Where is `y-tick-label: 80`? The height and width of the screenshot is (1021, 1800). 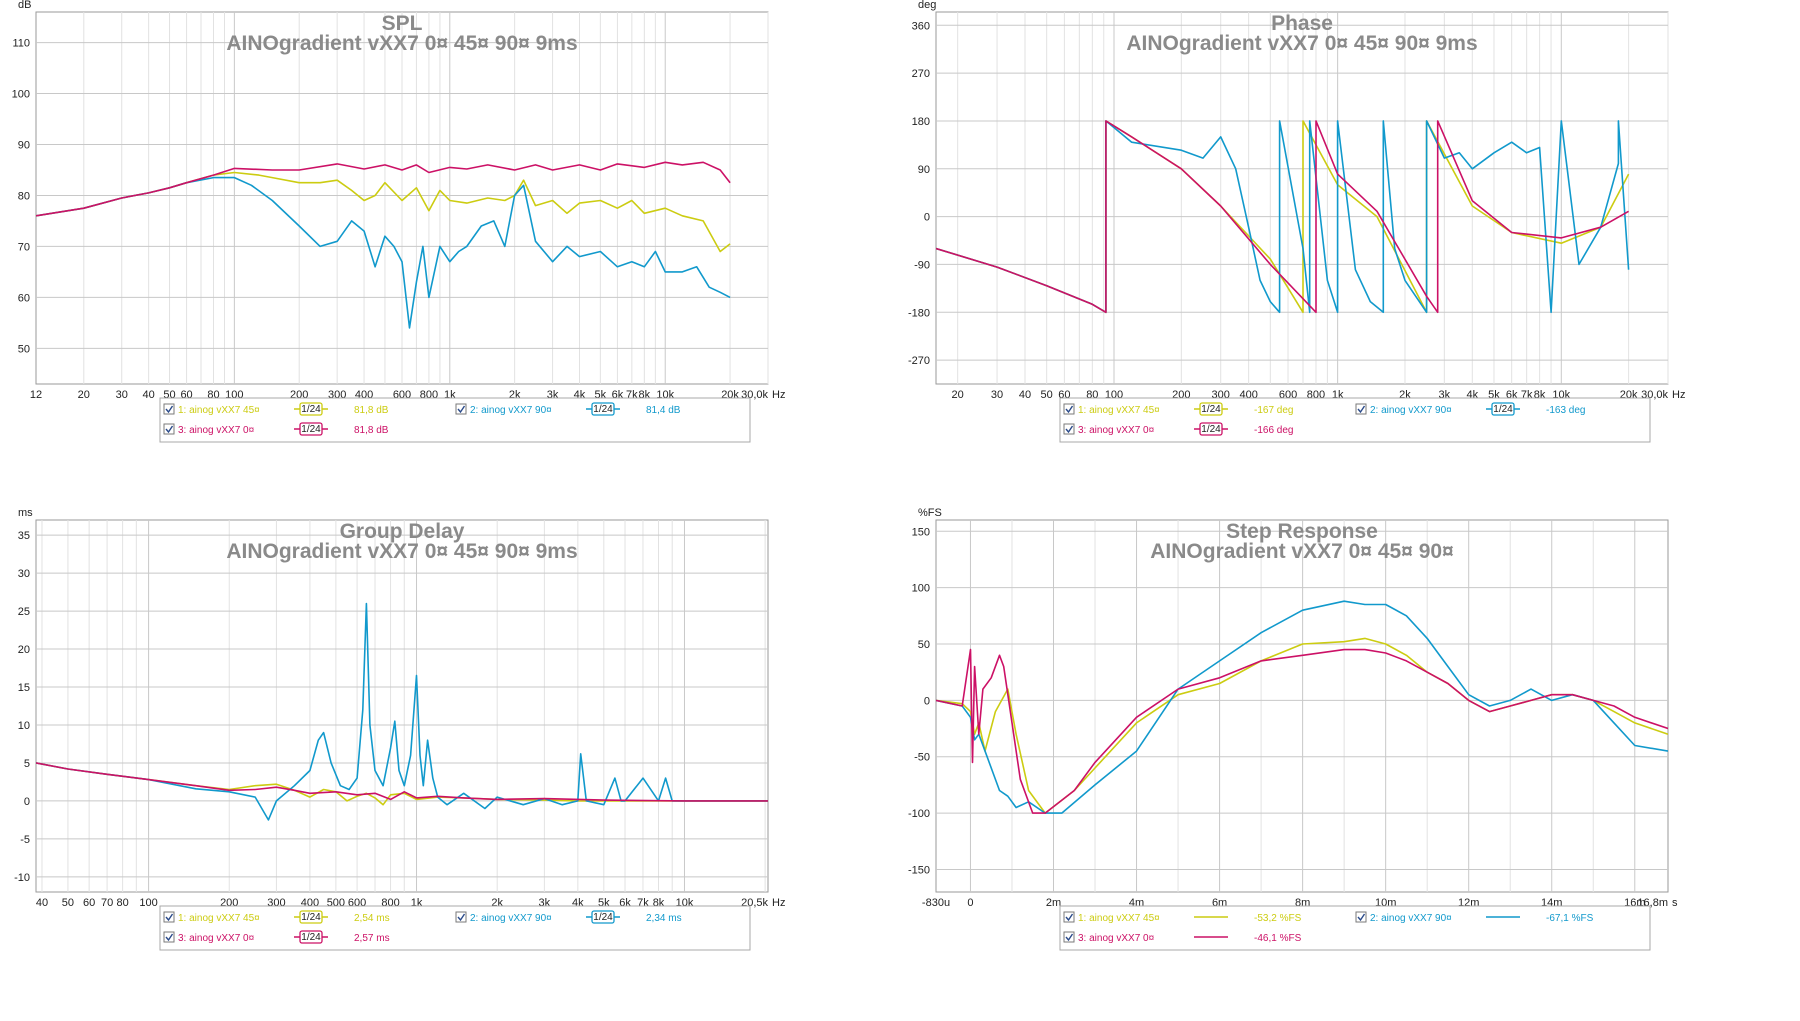 y-tick-label: 80 is located at coordinates (24, 196).